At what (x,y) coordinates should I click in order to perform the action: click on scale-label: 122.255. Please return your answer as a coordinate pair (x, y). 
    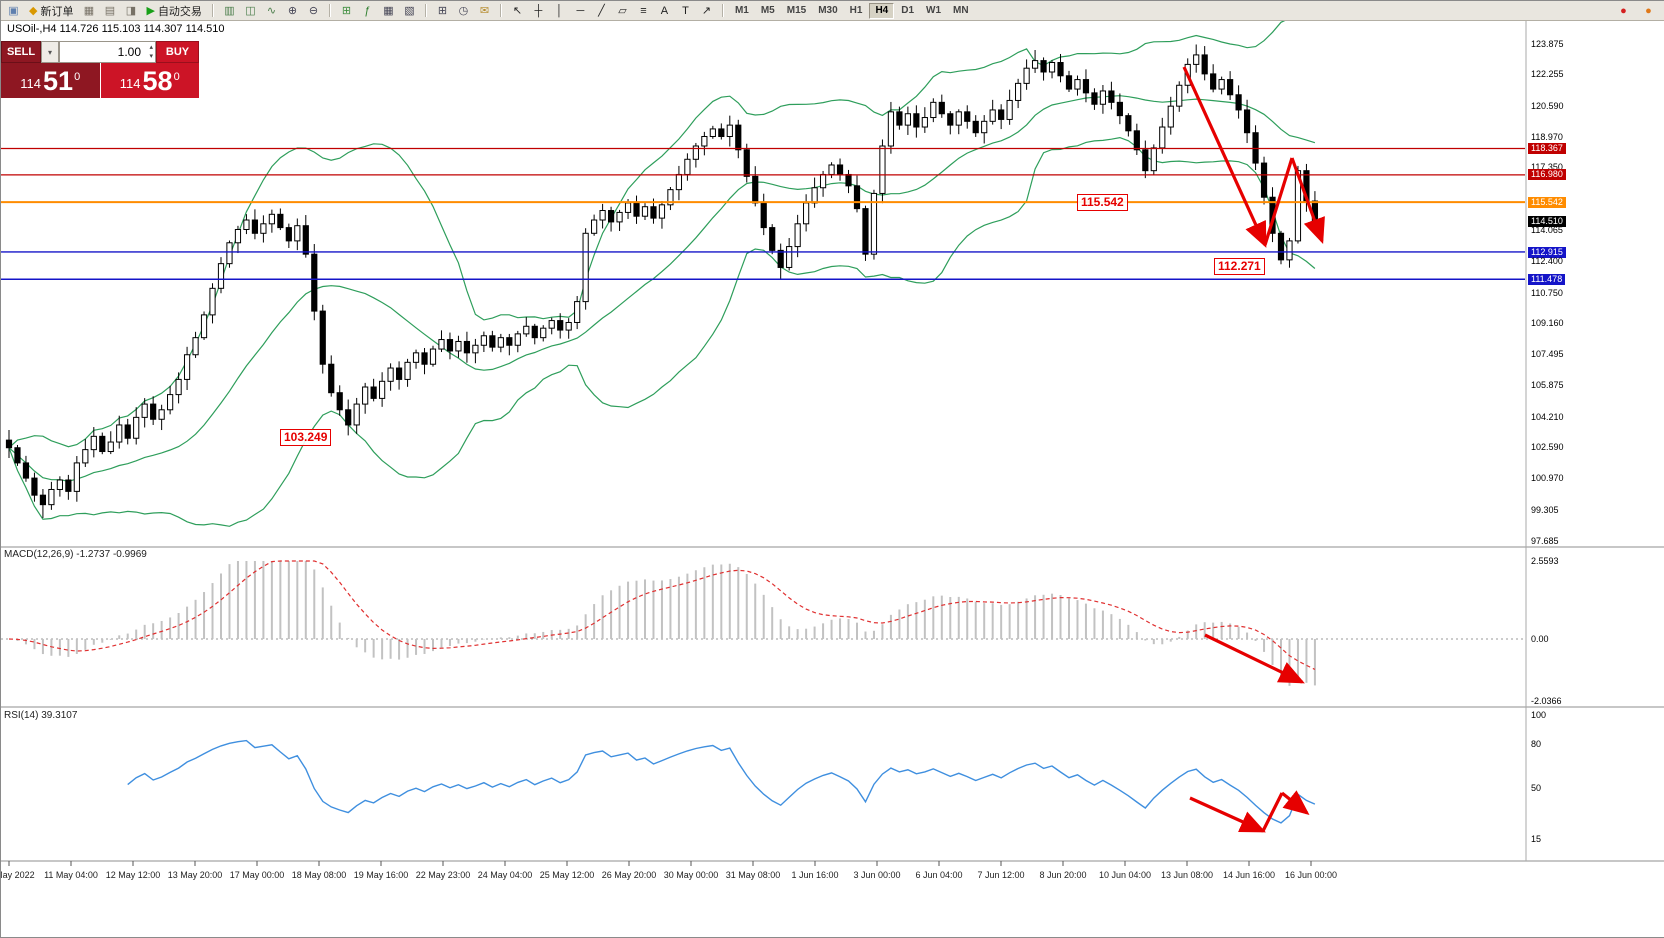
    Looking at the image, I should click on (1547, 74).